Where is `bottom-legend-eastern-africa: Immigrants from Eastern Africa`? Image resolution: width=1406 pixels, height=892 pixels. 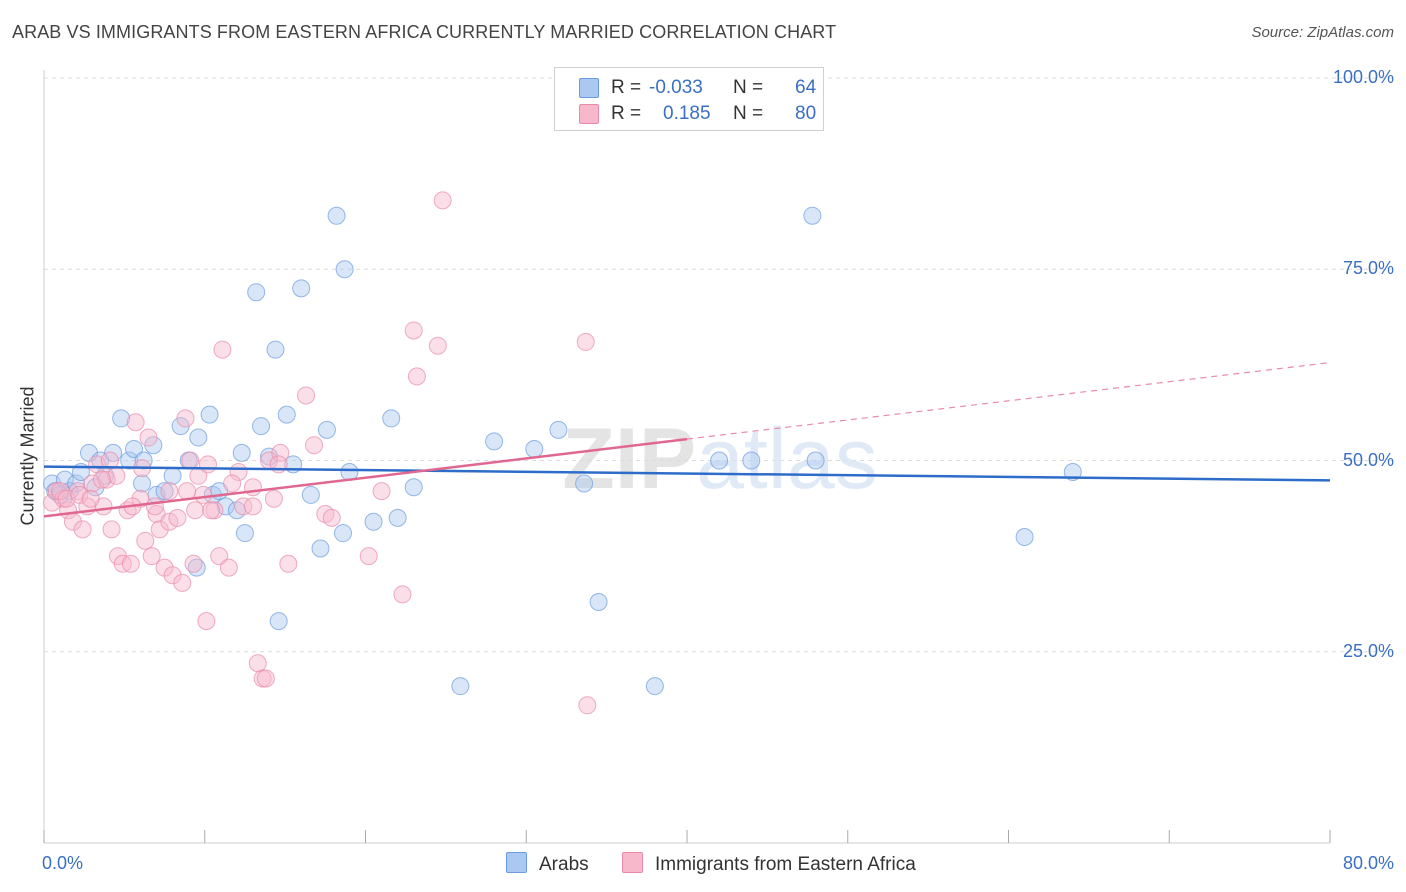 bottom-legend-eastern-africa: Immigrants from Eastern Africa is located at coordinates (769, 864).